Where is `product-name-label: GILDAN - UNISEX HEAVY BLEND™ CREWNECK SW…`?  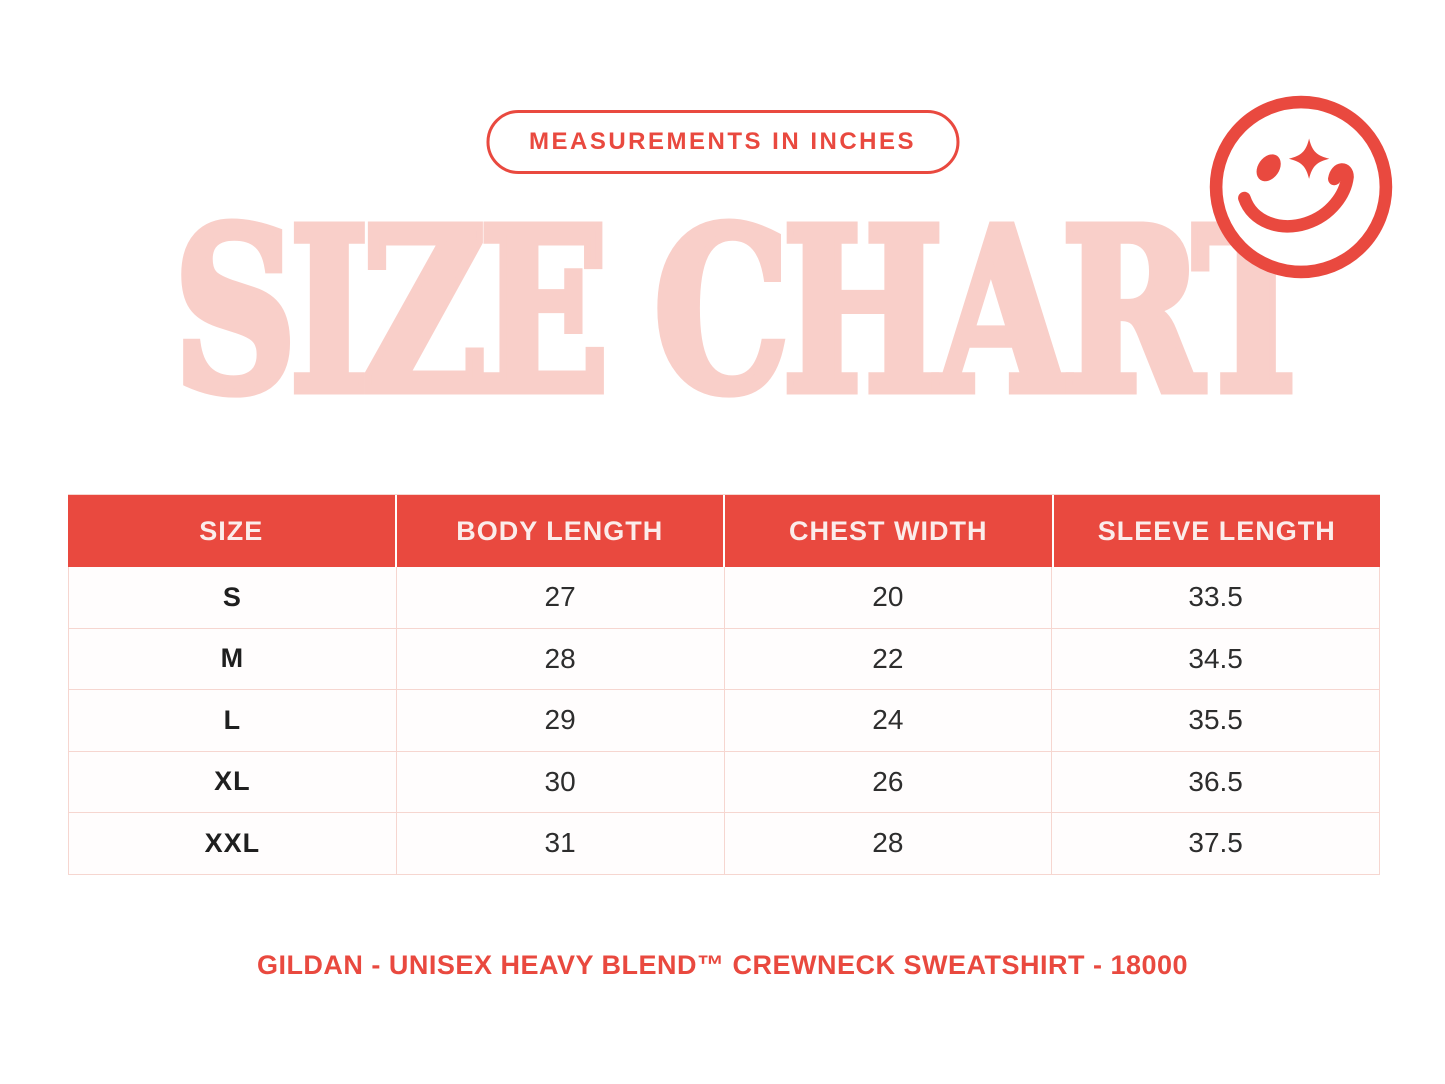
product-name-label: GILDAN - UNISEX HEAVY BLEND™ CREWNECK SW… is located at coordinates (722, 965).